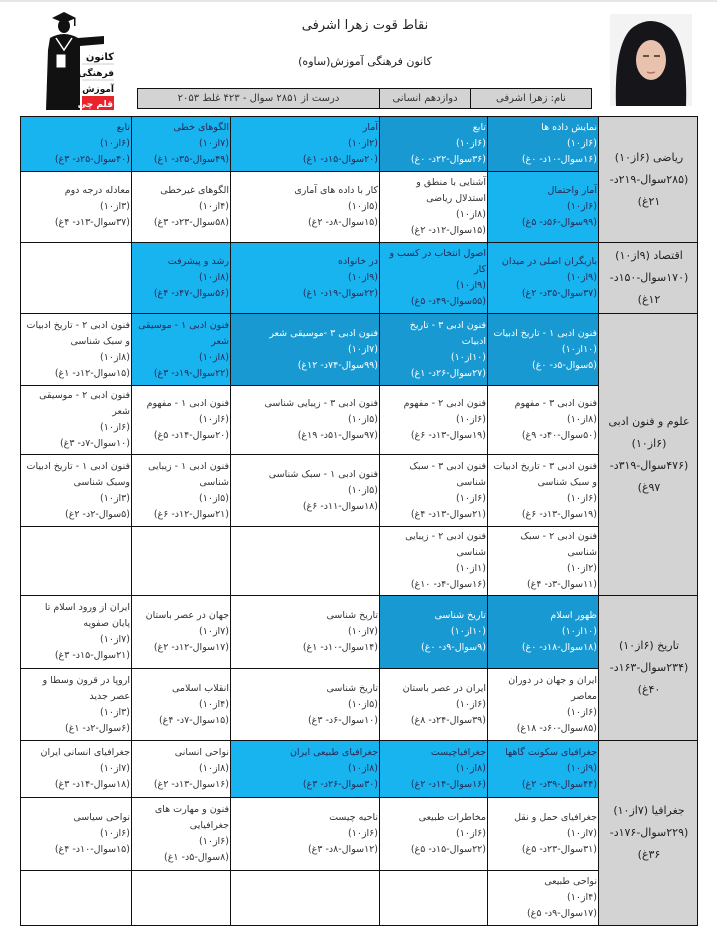 The width and height of the screenshot is (717, 926). What do you see at coordinates (433, 834) in the screenshot?
I see `topic-cell: مخاطرات طبیعی (۶از۱۰) (۲۲سوال-۱۵د- ۵غ)` at bounding box center [433, 834].